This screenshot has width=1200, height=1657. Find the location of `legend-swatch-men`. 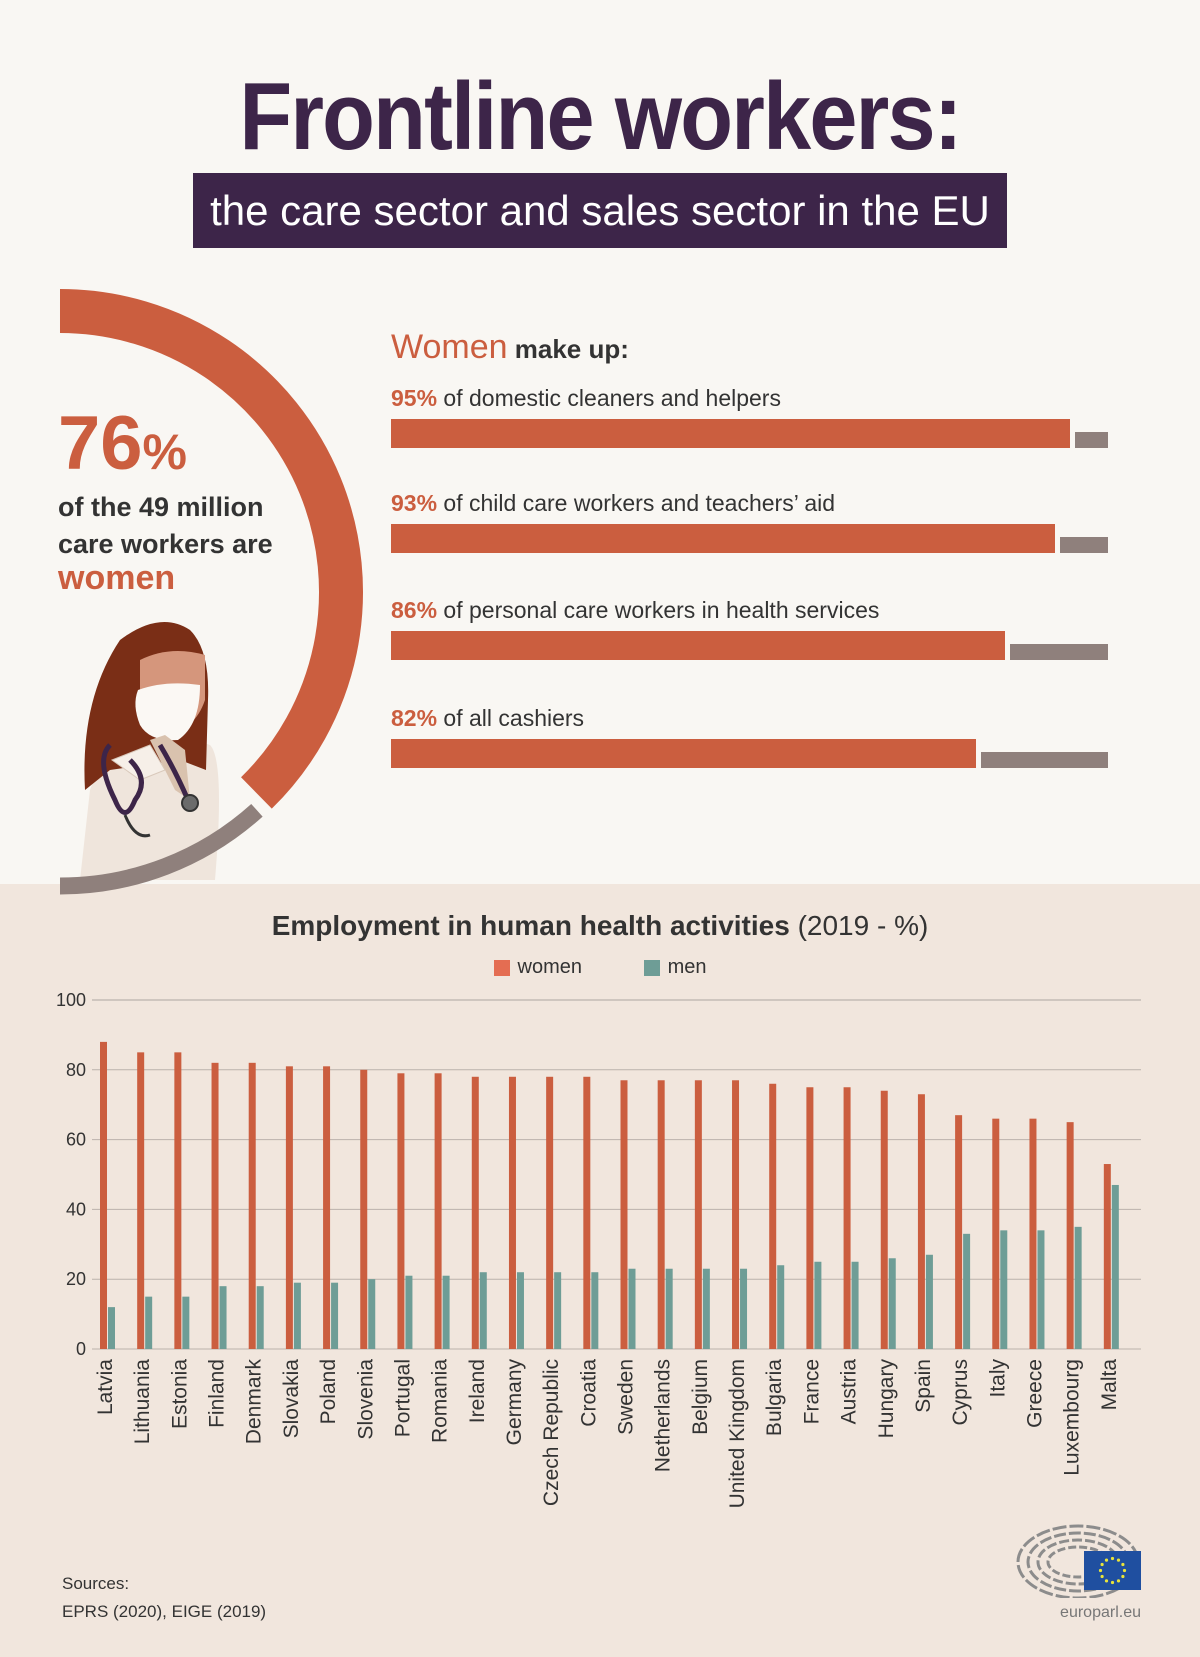

legend-swatch-men is located at coordinates (651, 967).